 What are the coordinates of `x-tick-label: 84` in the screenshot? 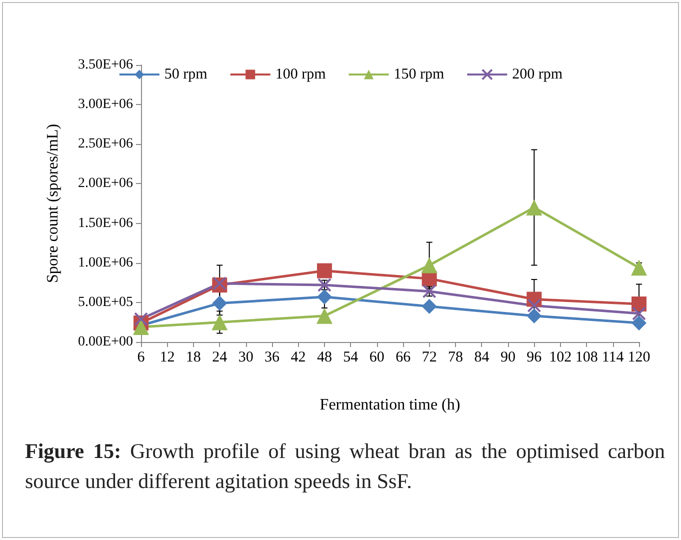 It's located at (482, 358).